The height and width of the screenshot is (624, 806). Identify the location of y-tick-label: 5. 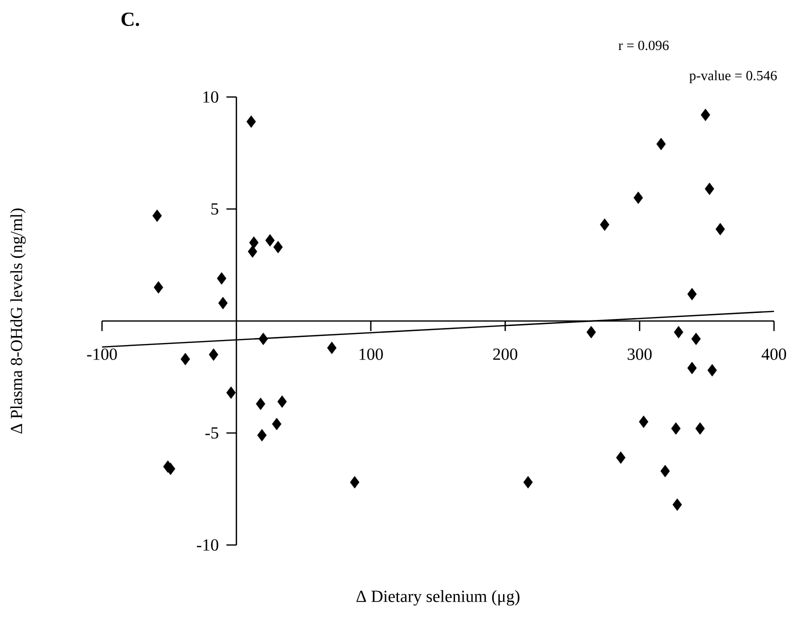
(214, 209).